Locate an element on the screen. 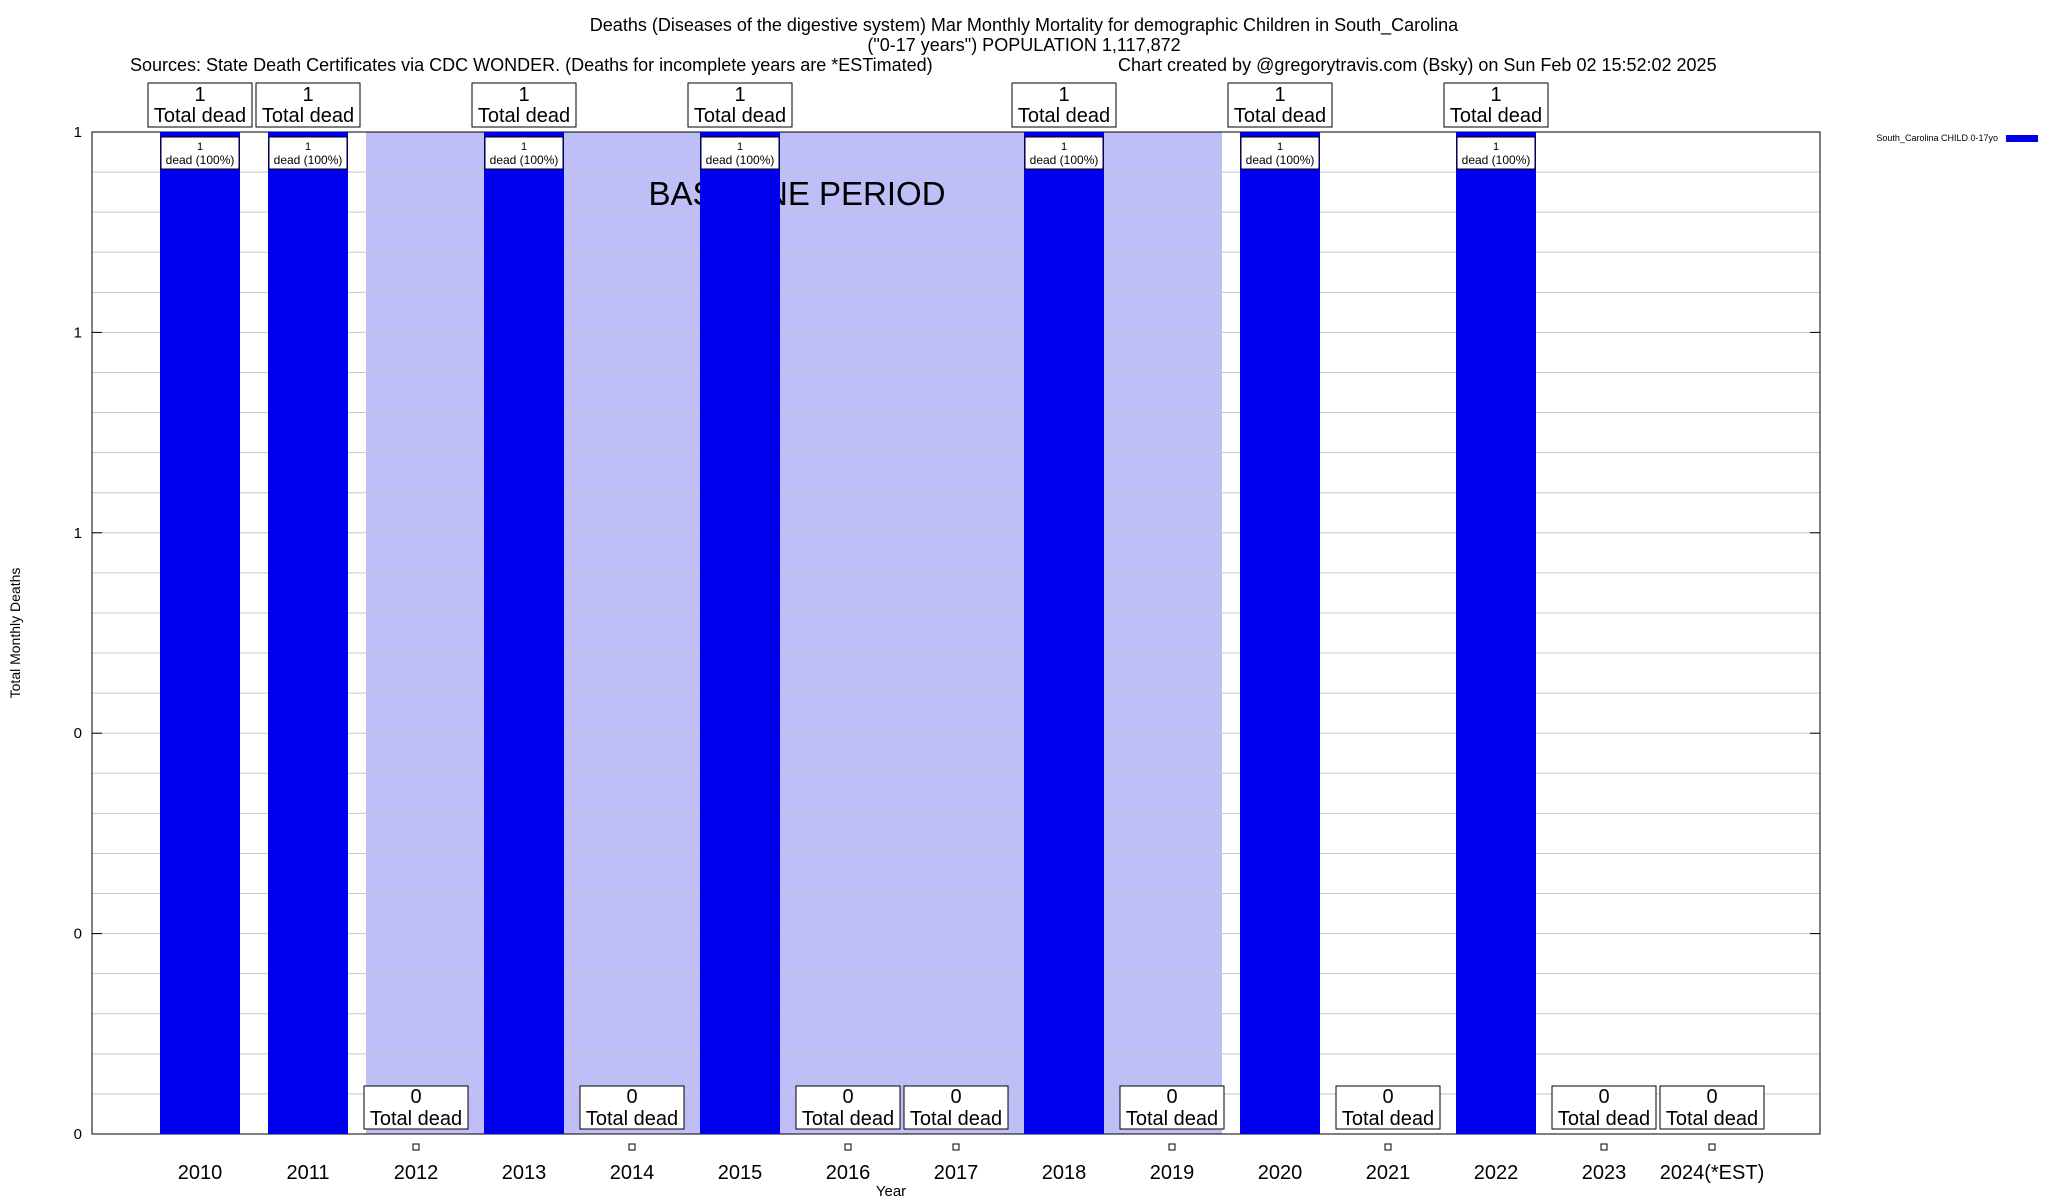  x-tick-label: 2024(*EST) is located at coordinates (1712, 1173).